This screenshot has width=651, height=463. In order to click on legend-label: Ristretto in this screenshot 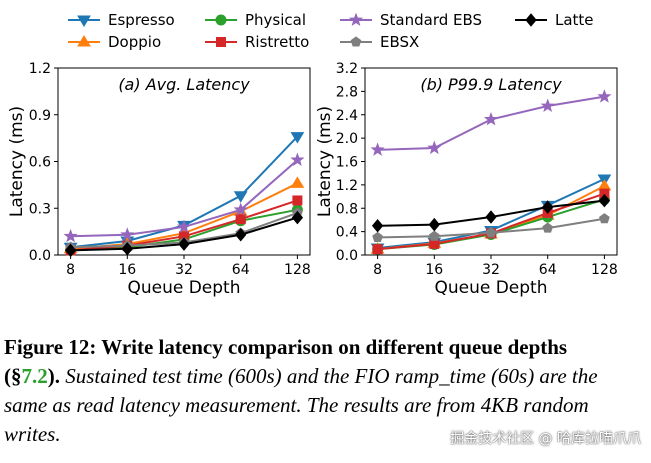, I will do `click(277, 42)`.